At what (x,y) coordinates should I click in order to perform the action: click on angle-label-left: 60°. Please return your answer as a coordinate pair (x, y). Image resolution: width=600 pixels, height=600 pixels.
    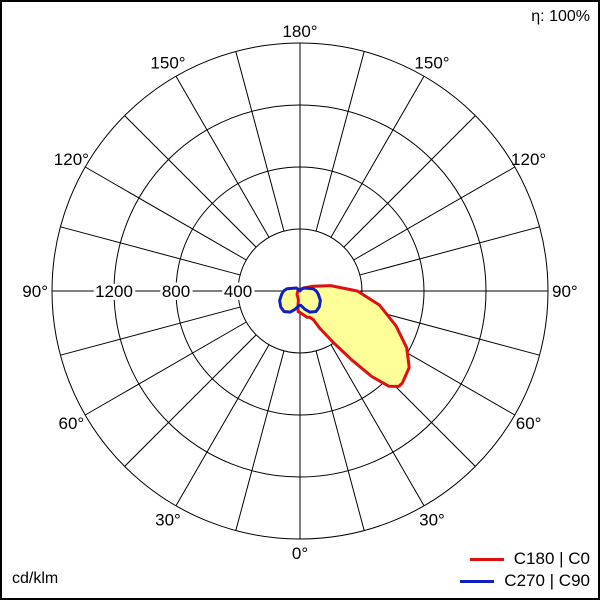
    Looking at the image, I should click on (72, 423).